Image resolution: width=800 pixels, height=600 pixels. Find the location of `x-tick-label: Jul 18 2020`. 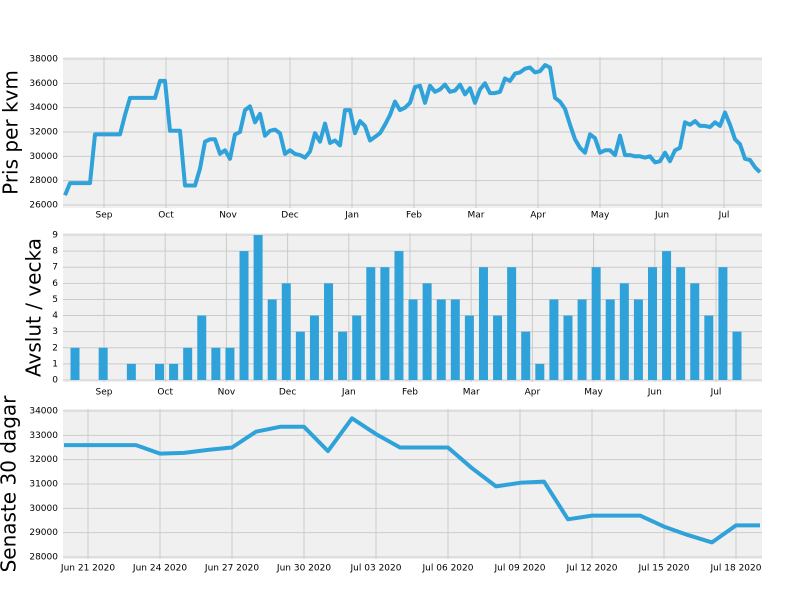

x-tick-label: Jul 18 2020 is located at coordinates (736, 569).